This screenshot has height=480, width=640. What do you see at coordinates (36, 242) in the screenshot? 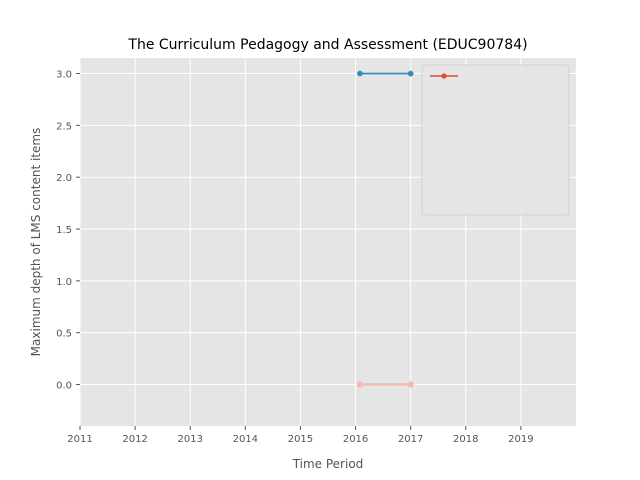
I see `y-axis-label: Maximum depth of LMS content items` at bounding box center [36, 242].